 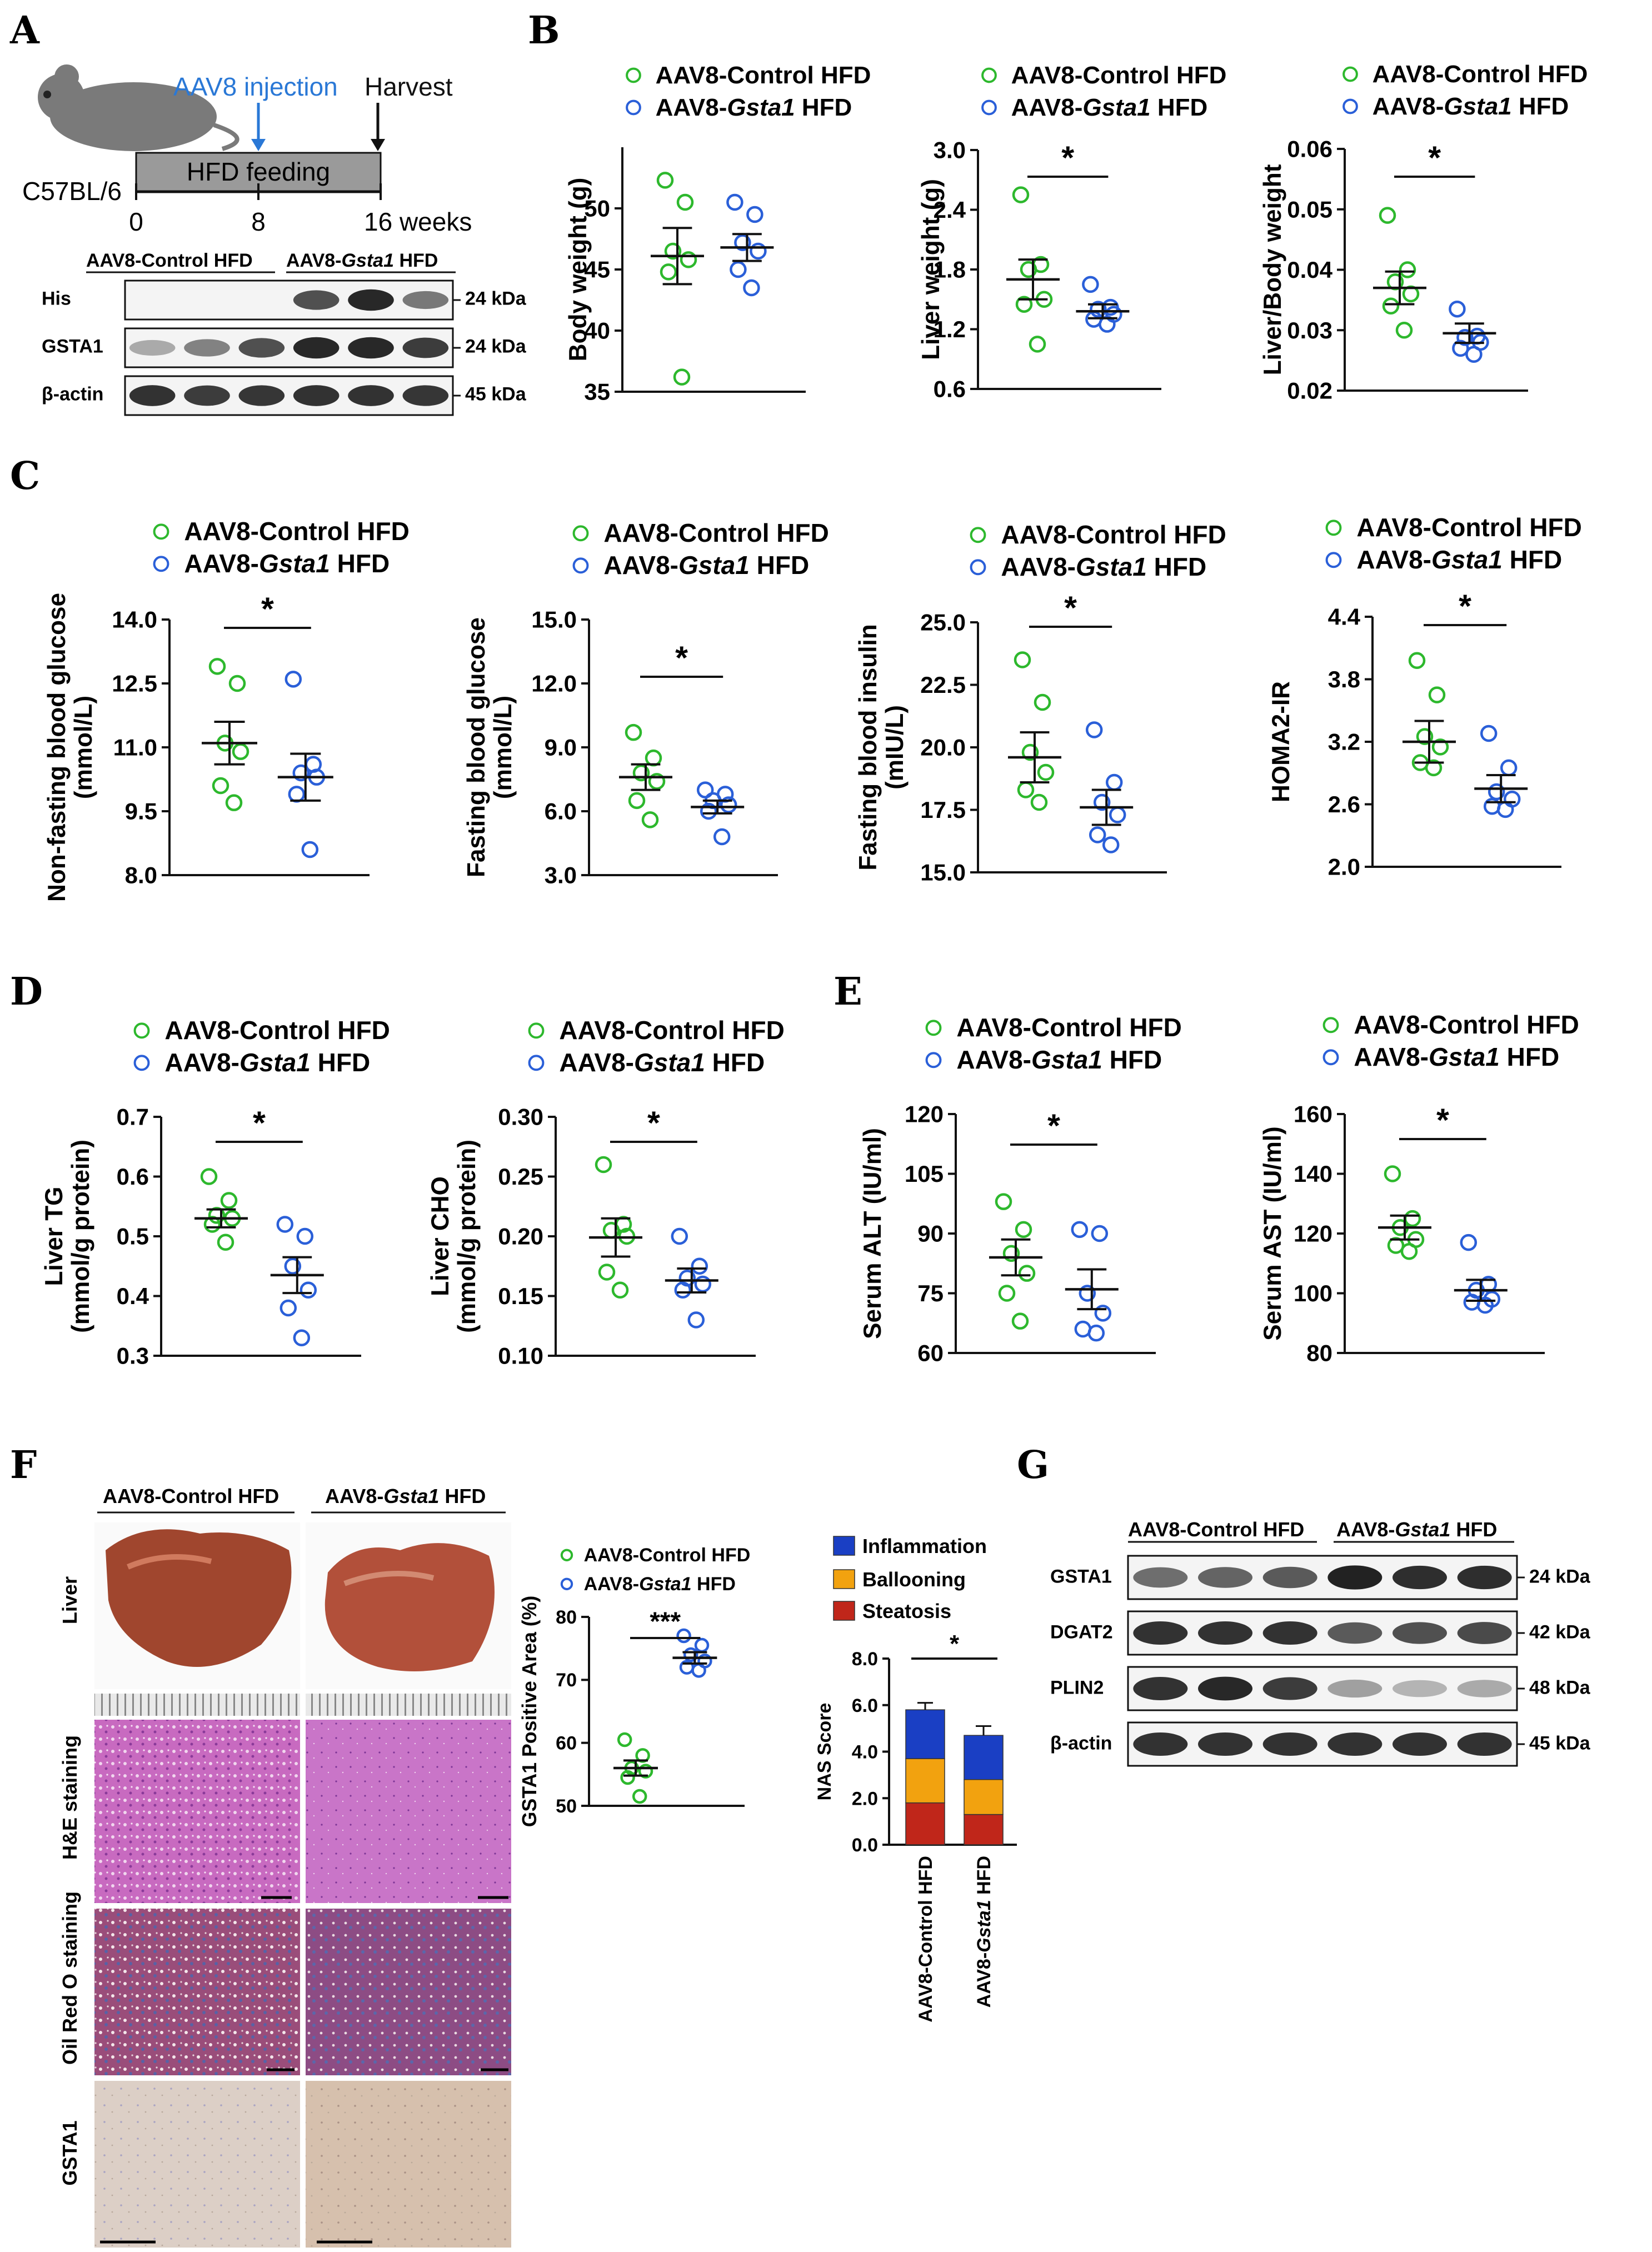 I want to click on y-tick-label: 0.7, so click(x=133, y=1117).